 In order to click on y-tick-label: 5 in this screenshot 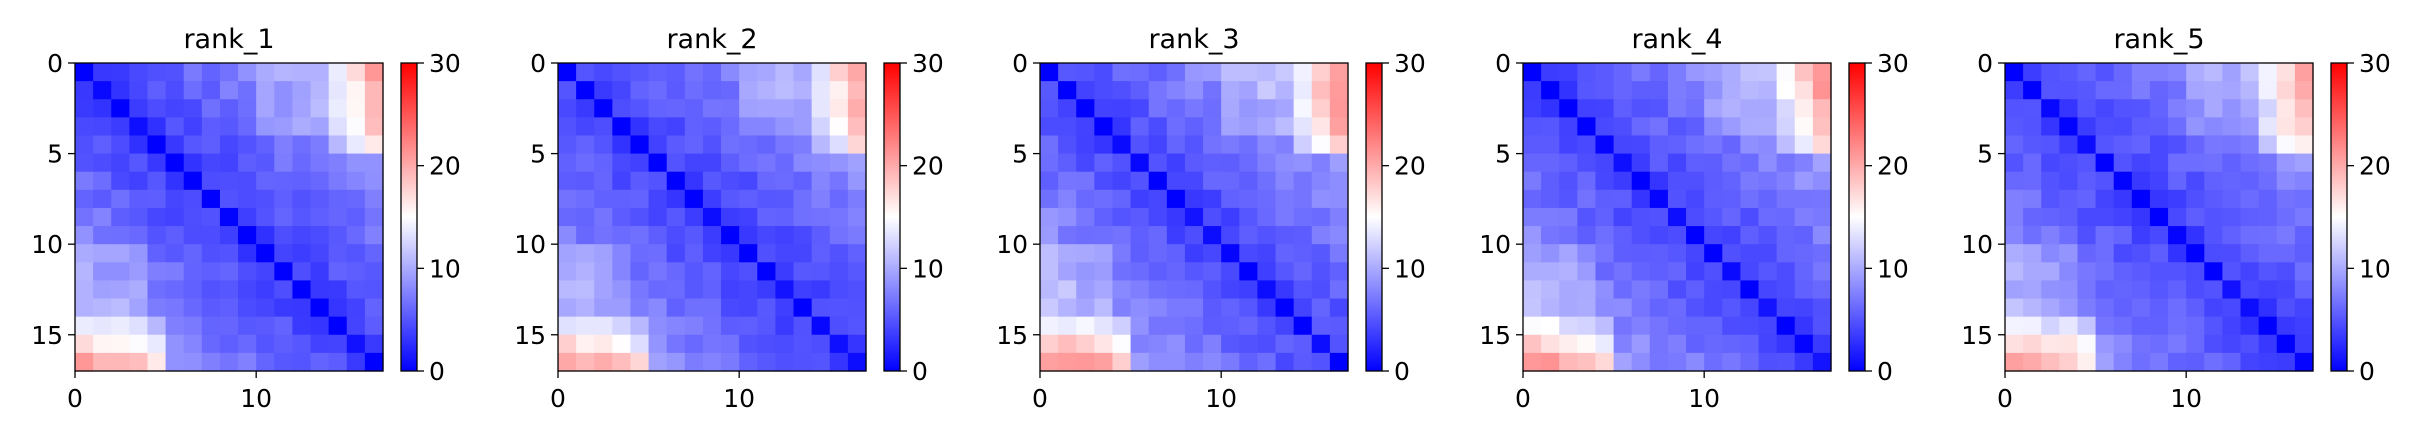, I will do `click(538, 154)`.